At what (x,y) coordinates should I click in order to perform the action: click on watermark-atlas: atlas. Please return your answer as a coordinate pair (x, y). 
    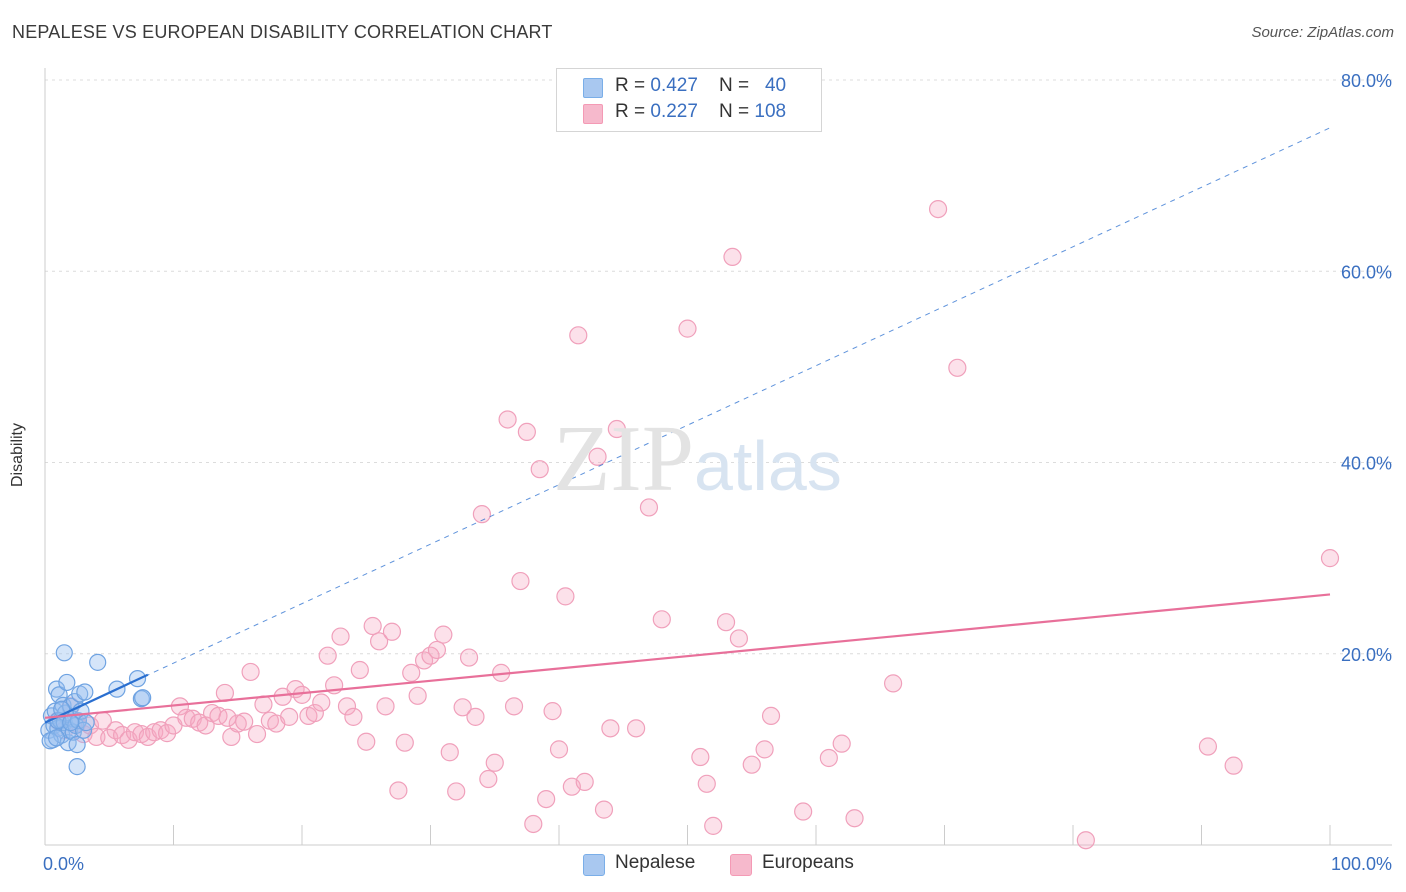
    Looking at the image, I should click on (768, 466).